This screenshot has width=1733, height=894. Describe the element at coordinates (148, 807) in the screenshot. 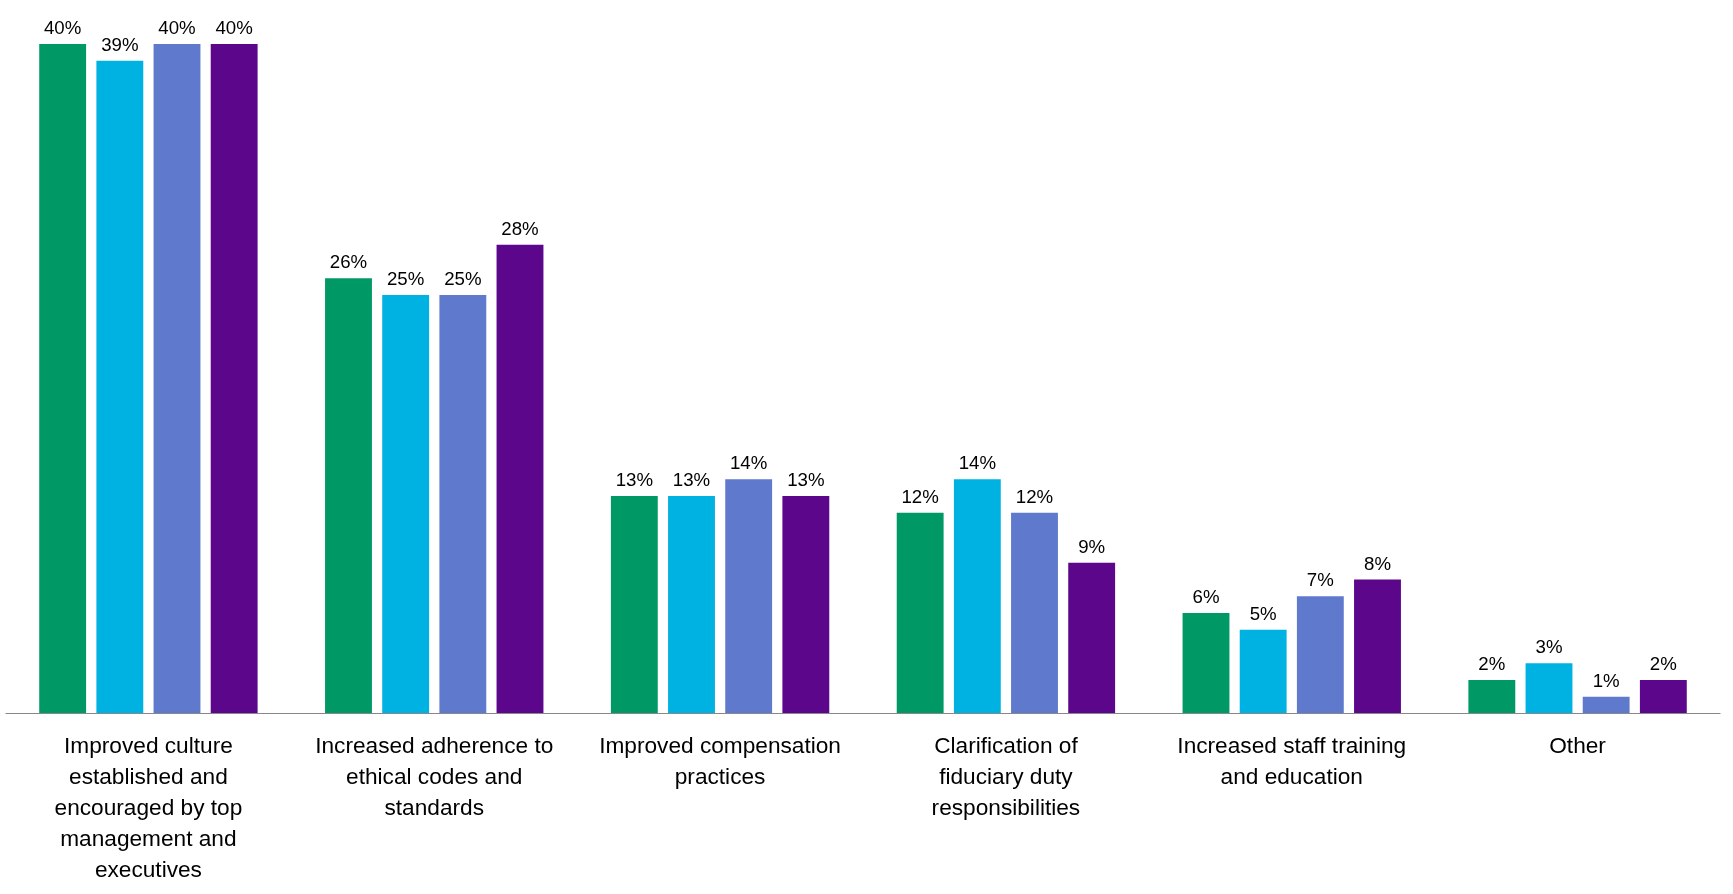

I see `x-tick-label: Improved culture established and encouraged by top management and executives` at that location.